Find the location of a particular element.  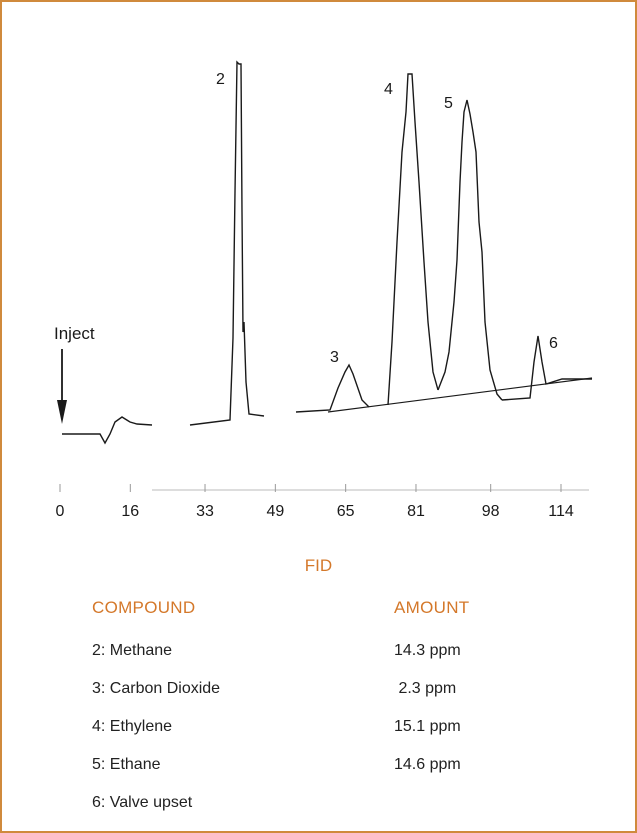

x-tick-label: 33 is located at coordinates (205, 511).